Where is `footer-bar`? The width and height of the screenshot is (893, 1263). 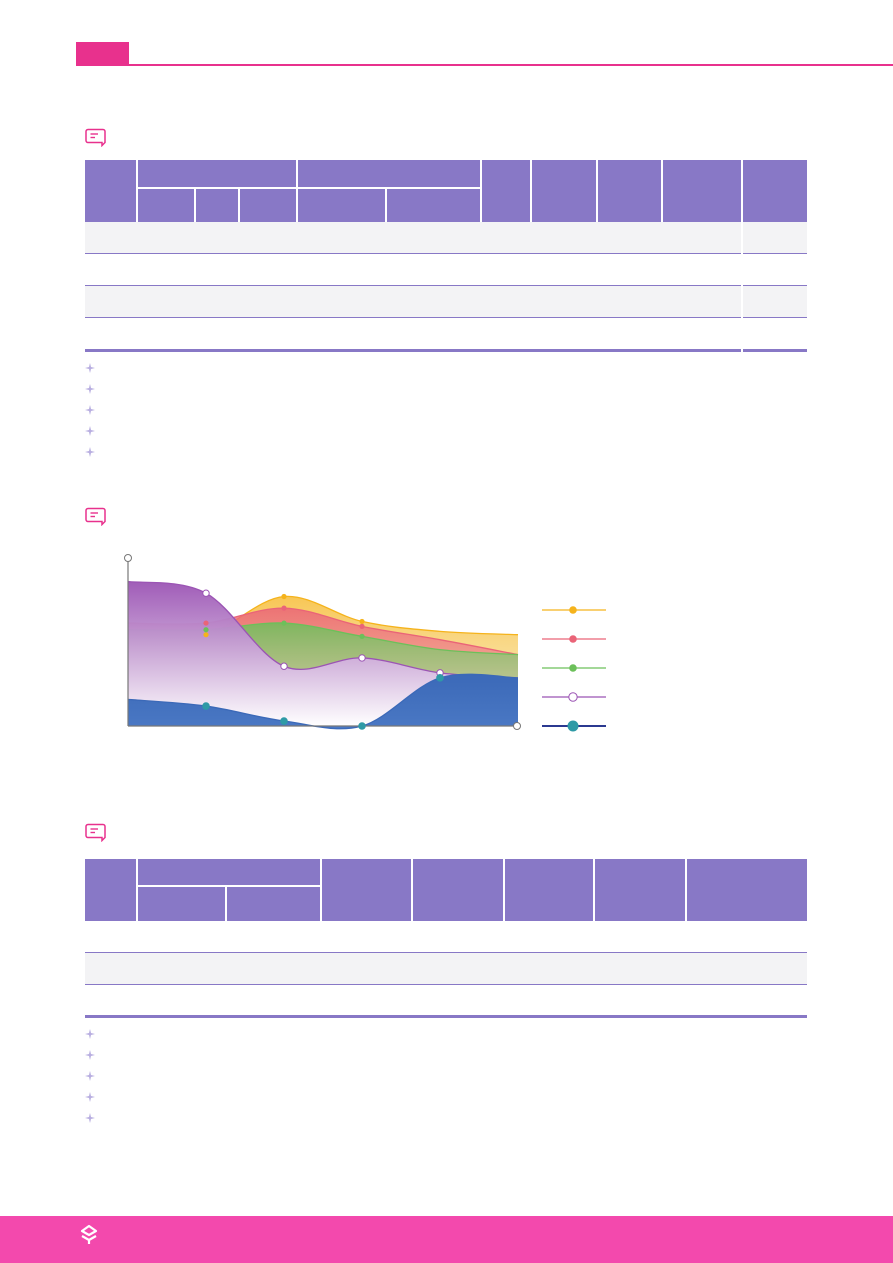 footer-bar is located at coordinates (446, 1239).